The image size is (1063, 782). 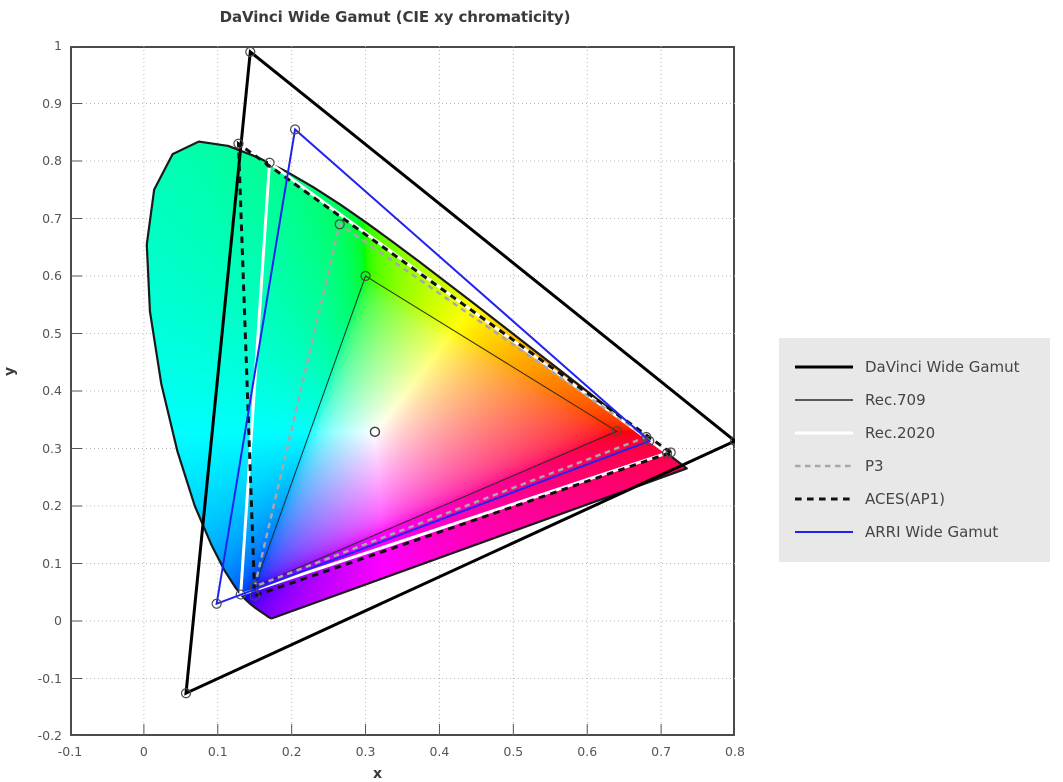 What do you see at coordinates (735, 751) in the screenshot?
I see `x-tick-label: 0.8` at bounding box center [735, 751].